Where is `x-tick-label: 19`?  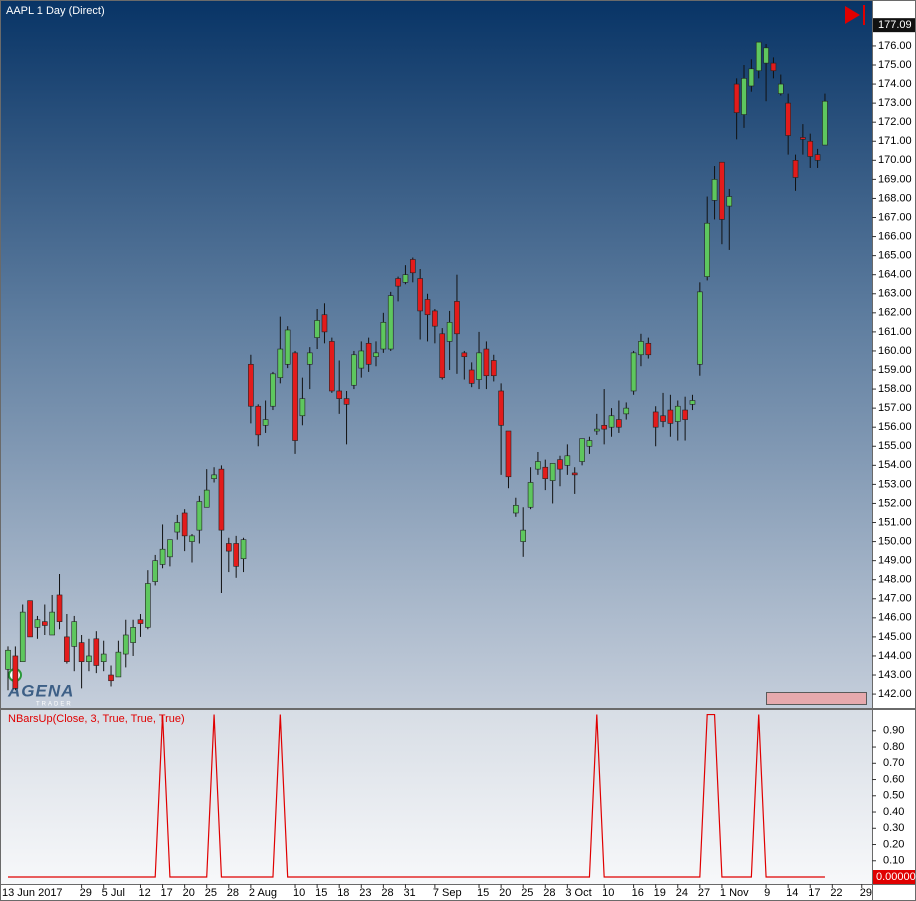 x-tick-label: 19 is located at coordinates (660, 893).